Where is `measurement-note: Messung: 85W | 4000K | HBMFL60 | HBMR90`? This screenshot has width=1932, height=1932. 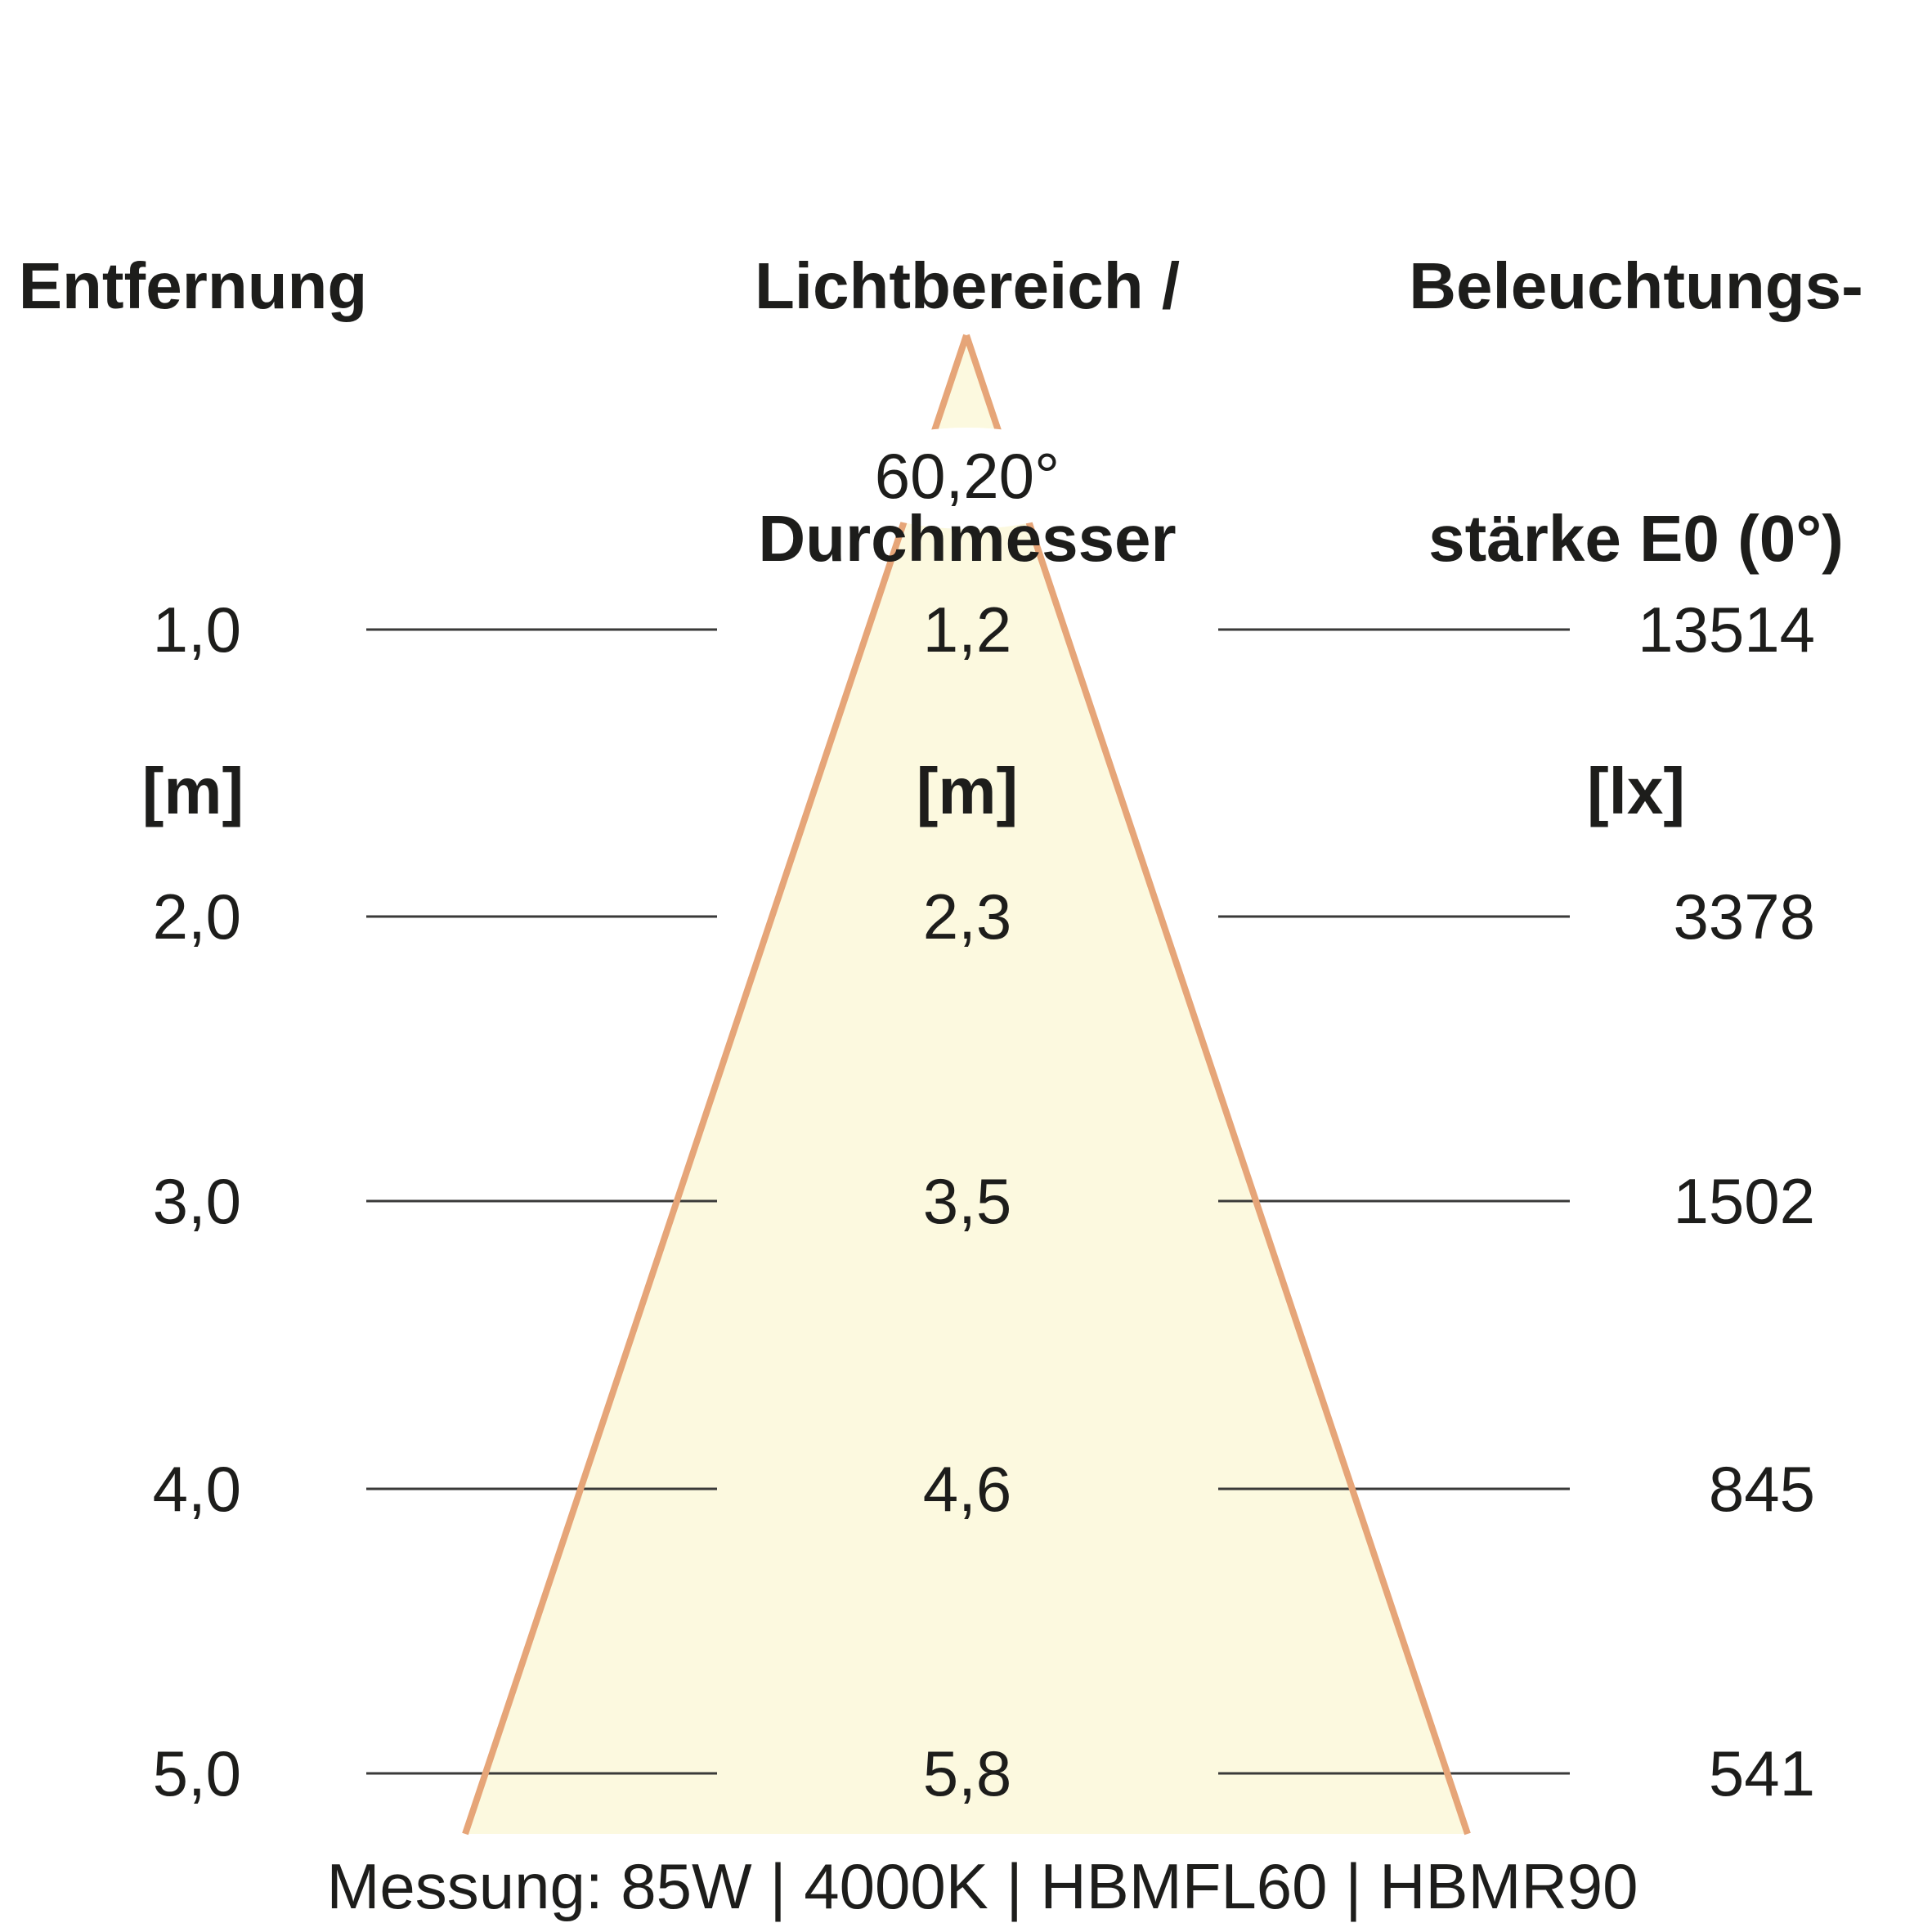 measurement-note: Messung: 85W | 4000K | HBMFL60 | HBMR90 is located at coordinates (982, 1886).